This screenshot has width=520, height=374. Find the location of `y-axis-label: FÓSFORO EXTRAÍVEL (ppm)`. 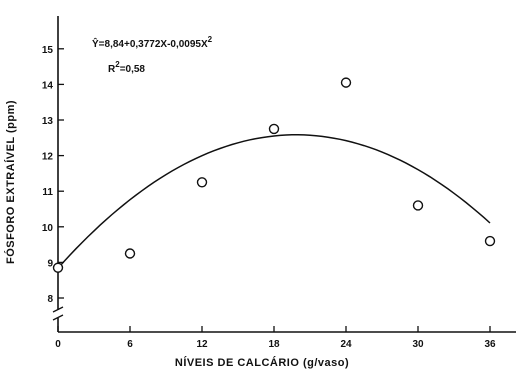

y-axis-label: FÓSFORO EXTRAÍVEL (ppm) is located at coordinates (10, 182).